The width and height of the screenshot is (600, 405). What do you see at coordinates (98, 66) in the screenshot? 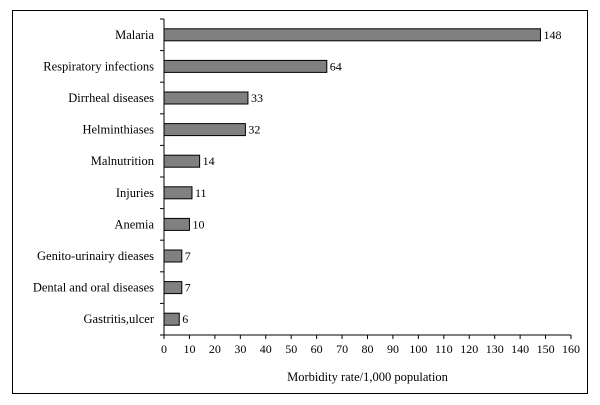
I see `category-label: Respiratory infections` at bounding box center [98, 66].